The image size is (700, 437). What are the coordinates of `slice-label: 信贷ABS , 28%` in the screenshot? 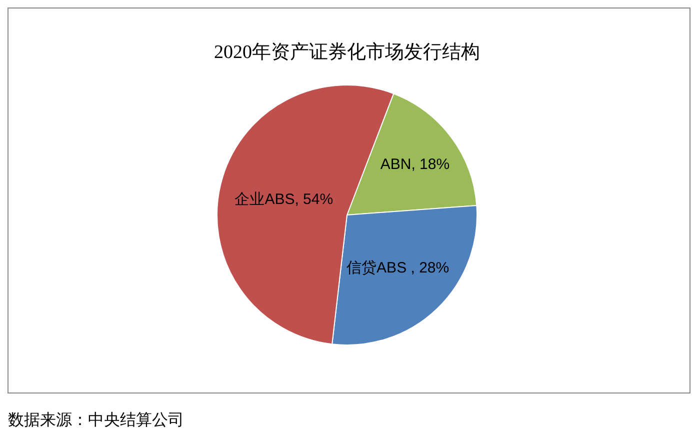 It's located at (398, 267).